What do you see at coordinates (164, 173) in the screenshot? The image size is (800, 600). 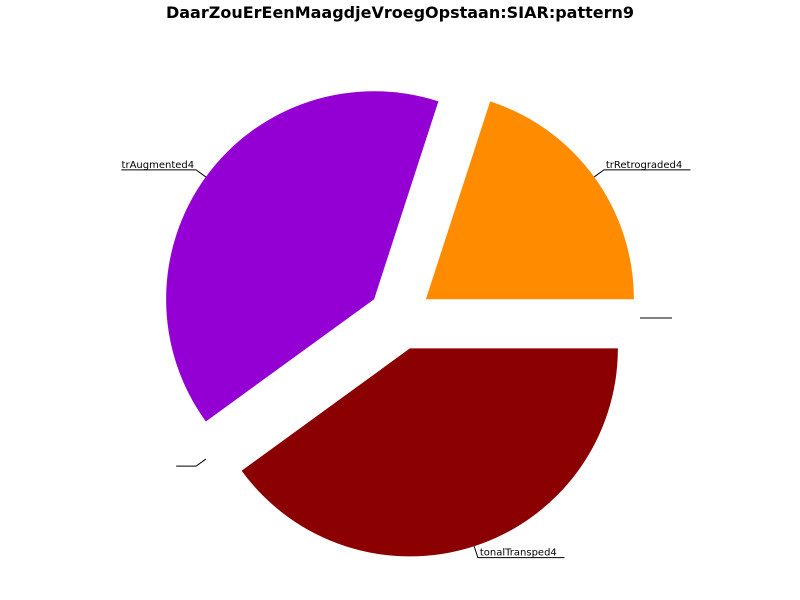 I see `leader-line-traugmented4` at bounding box center [164, 173].